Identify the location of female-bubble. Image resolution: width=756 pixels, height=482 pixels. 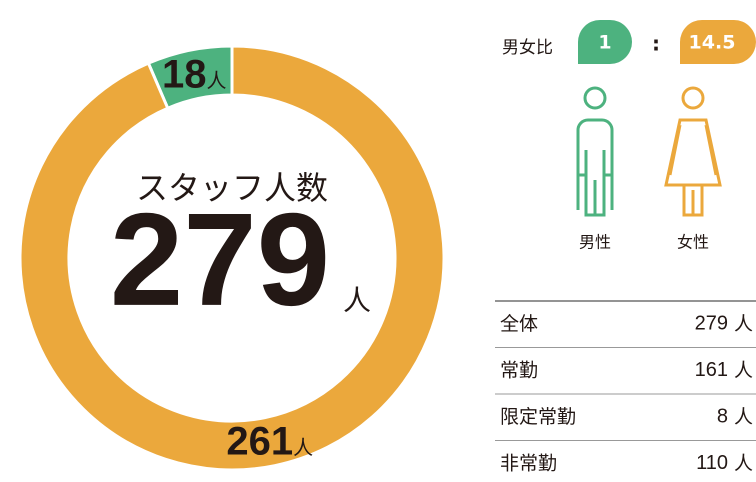
(718, 42).